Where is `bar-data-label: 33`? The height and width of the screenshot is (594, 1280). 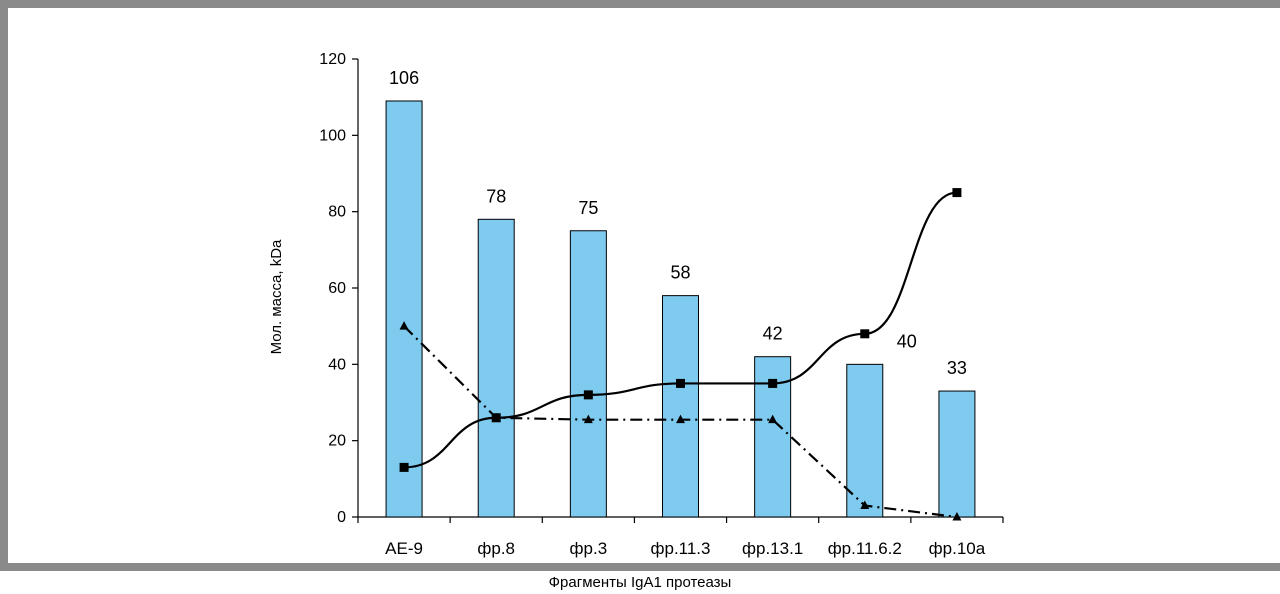
bar-data-label: 33 is located at coordinates (957, 368).